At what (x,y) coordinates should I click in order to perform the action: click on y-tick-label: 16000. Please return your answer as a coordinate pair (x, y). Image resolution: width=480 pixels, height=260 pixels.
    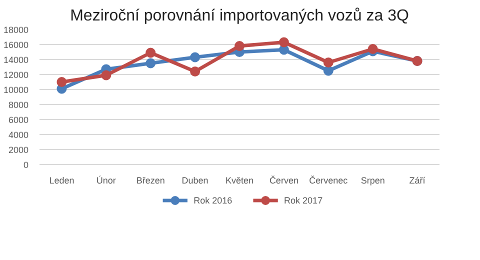
    Looking at the image, I should click on (16, 45).